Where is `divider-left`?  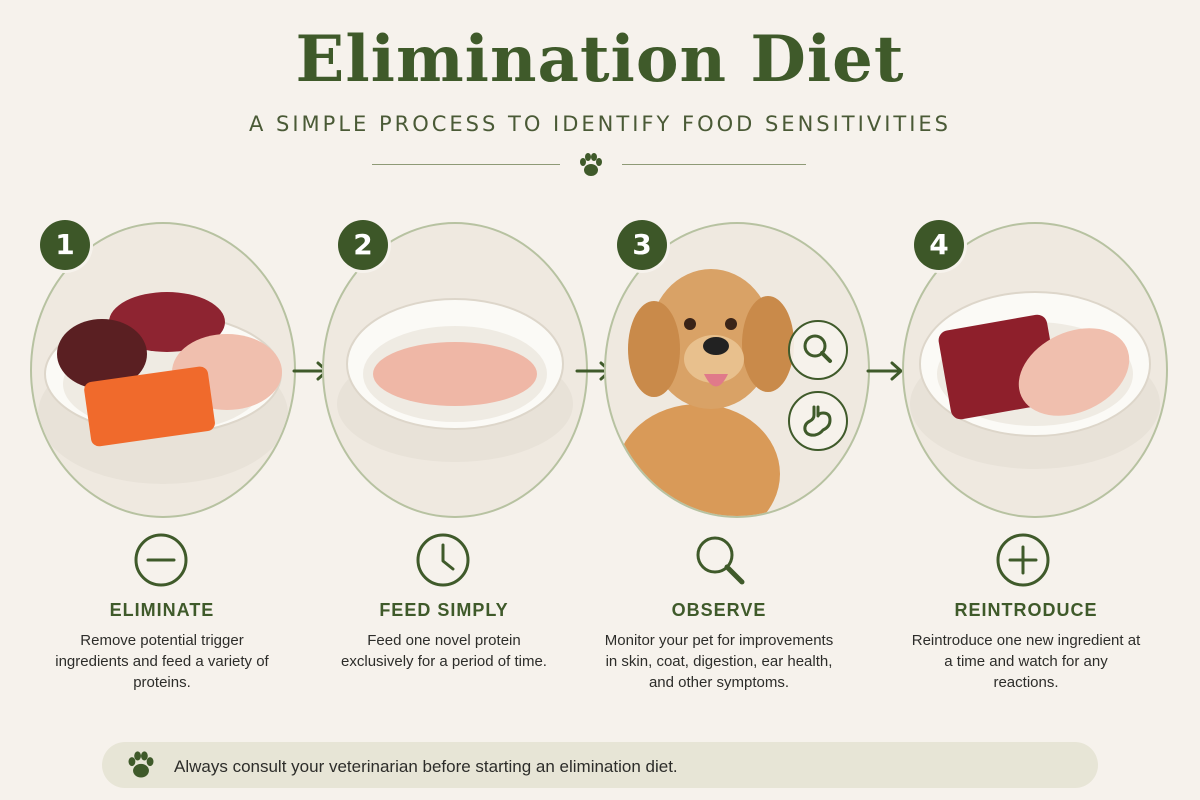
divider-left is located at coordinates (466, 164).